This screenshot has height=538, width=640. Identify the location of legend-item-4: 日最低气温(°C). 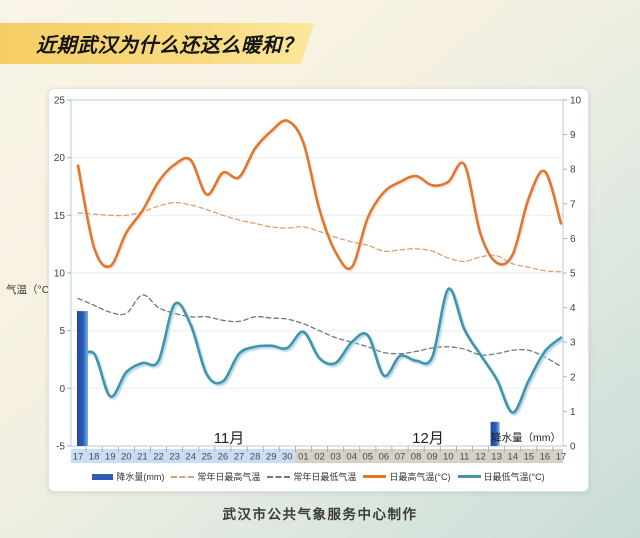
(501, 476).